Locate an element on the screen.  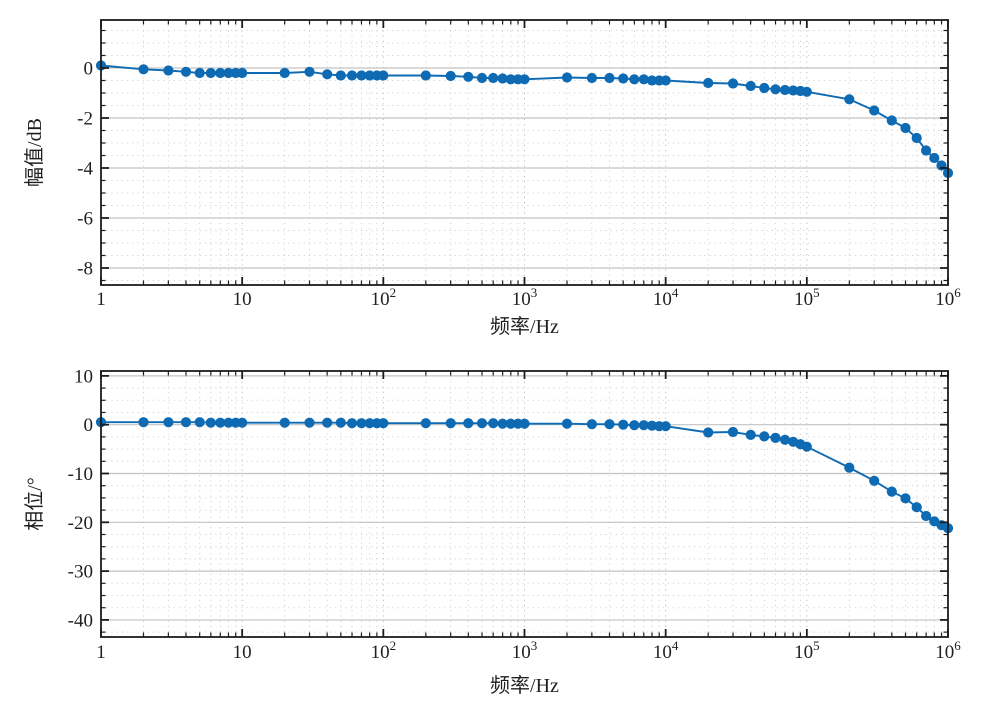
magnitude-yaxis-label: 幅值/dB is located at coordinates (34, 152).